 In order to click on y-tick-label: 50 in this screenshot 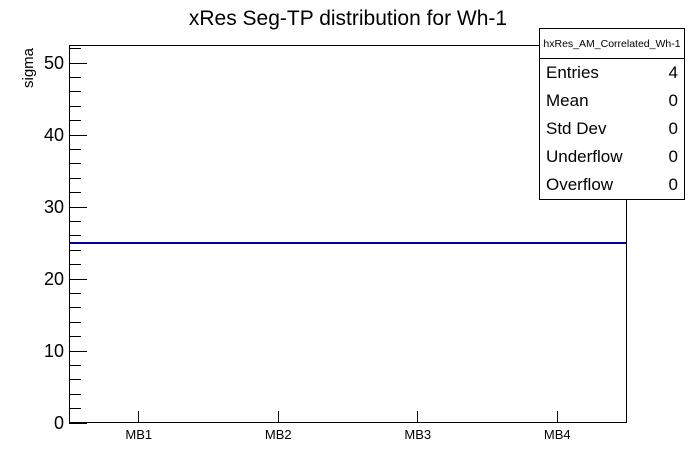, I will do `click(53, 63)`.